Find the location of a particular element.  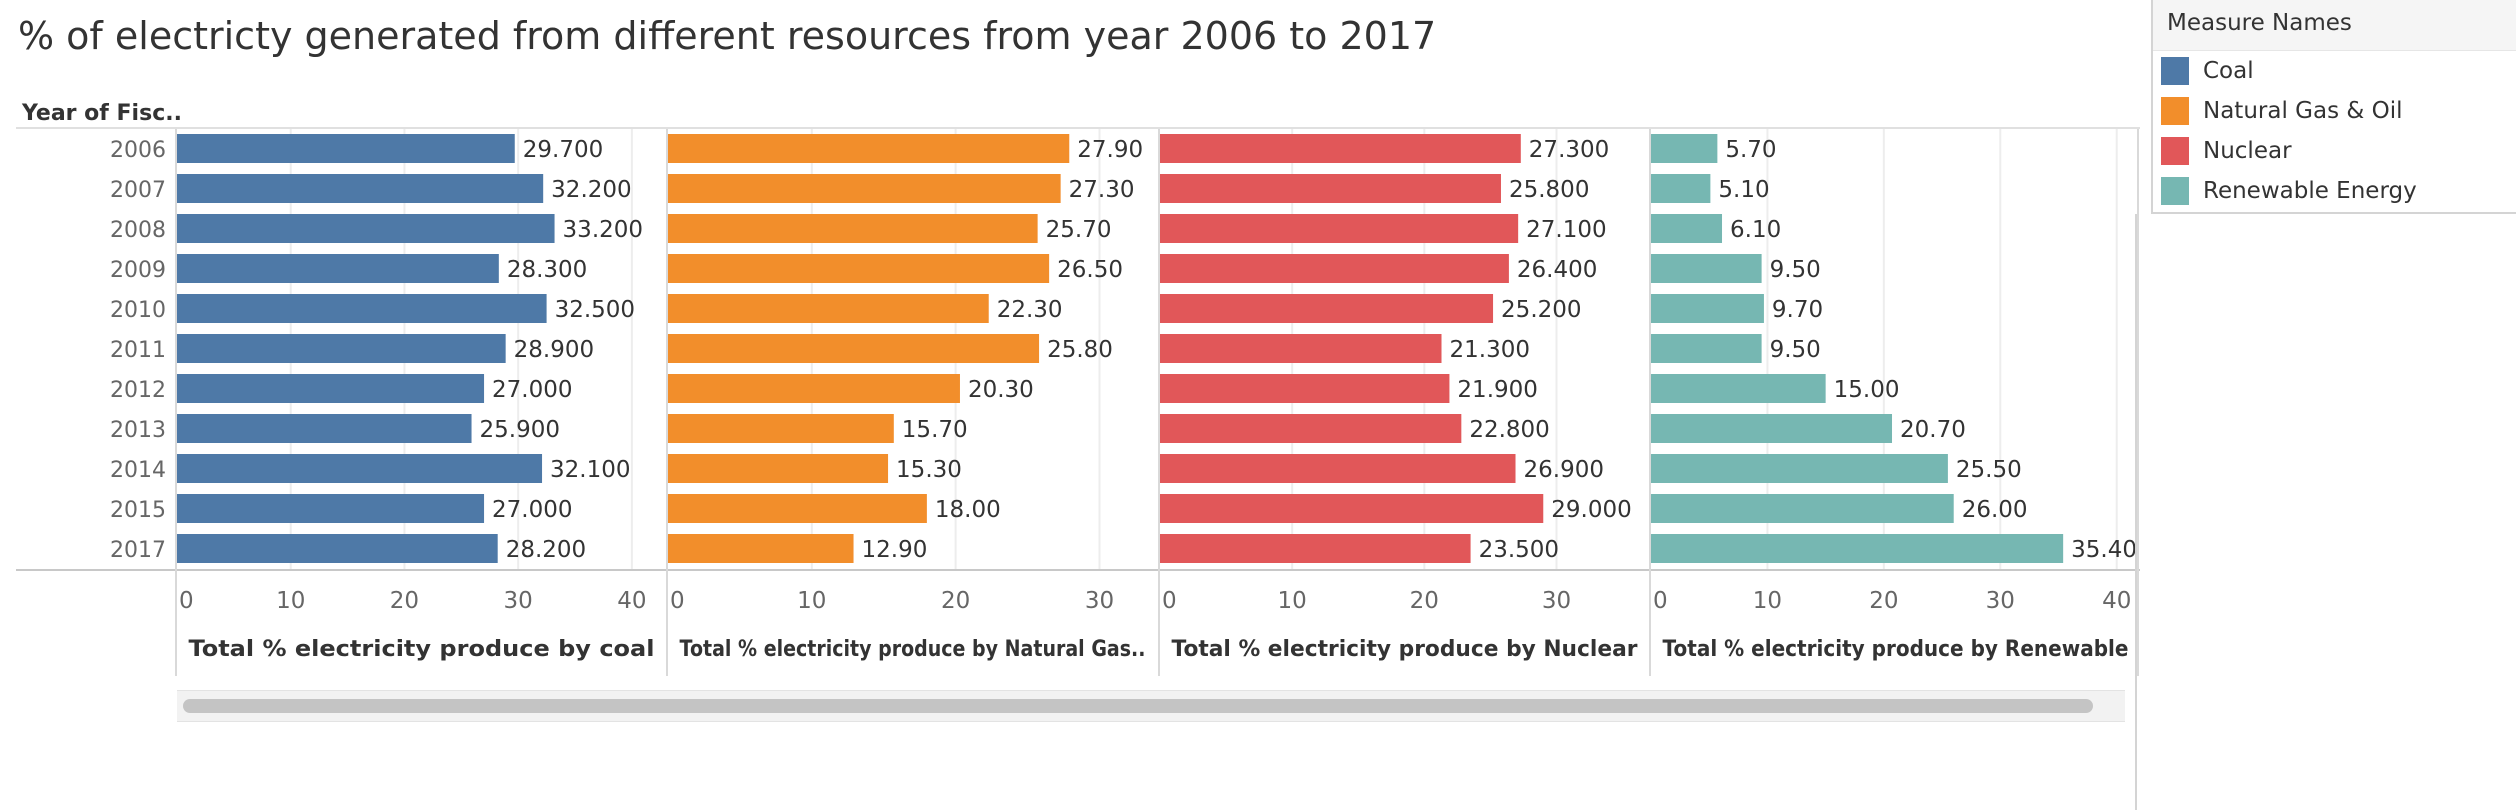

legend-item-natural-gas-oil: Natural Gas & Oil is located at coordinates (2334, 111).